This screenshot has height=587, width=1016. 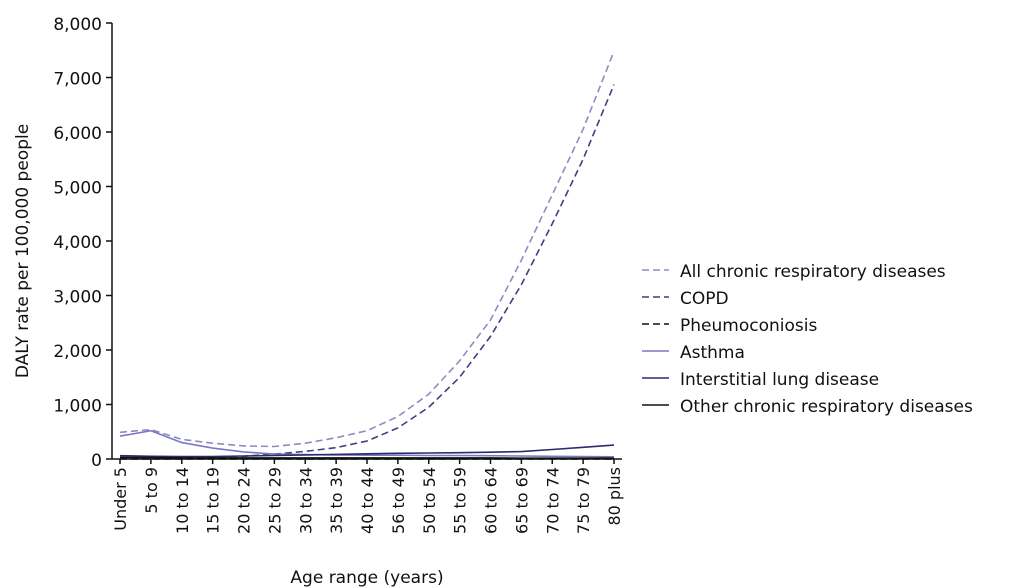 What do you see at coordinates (182, 500) in the screenshot?
I see `x-tick-label: 10 to 14` at bounding box center [182, 500].